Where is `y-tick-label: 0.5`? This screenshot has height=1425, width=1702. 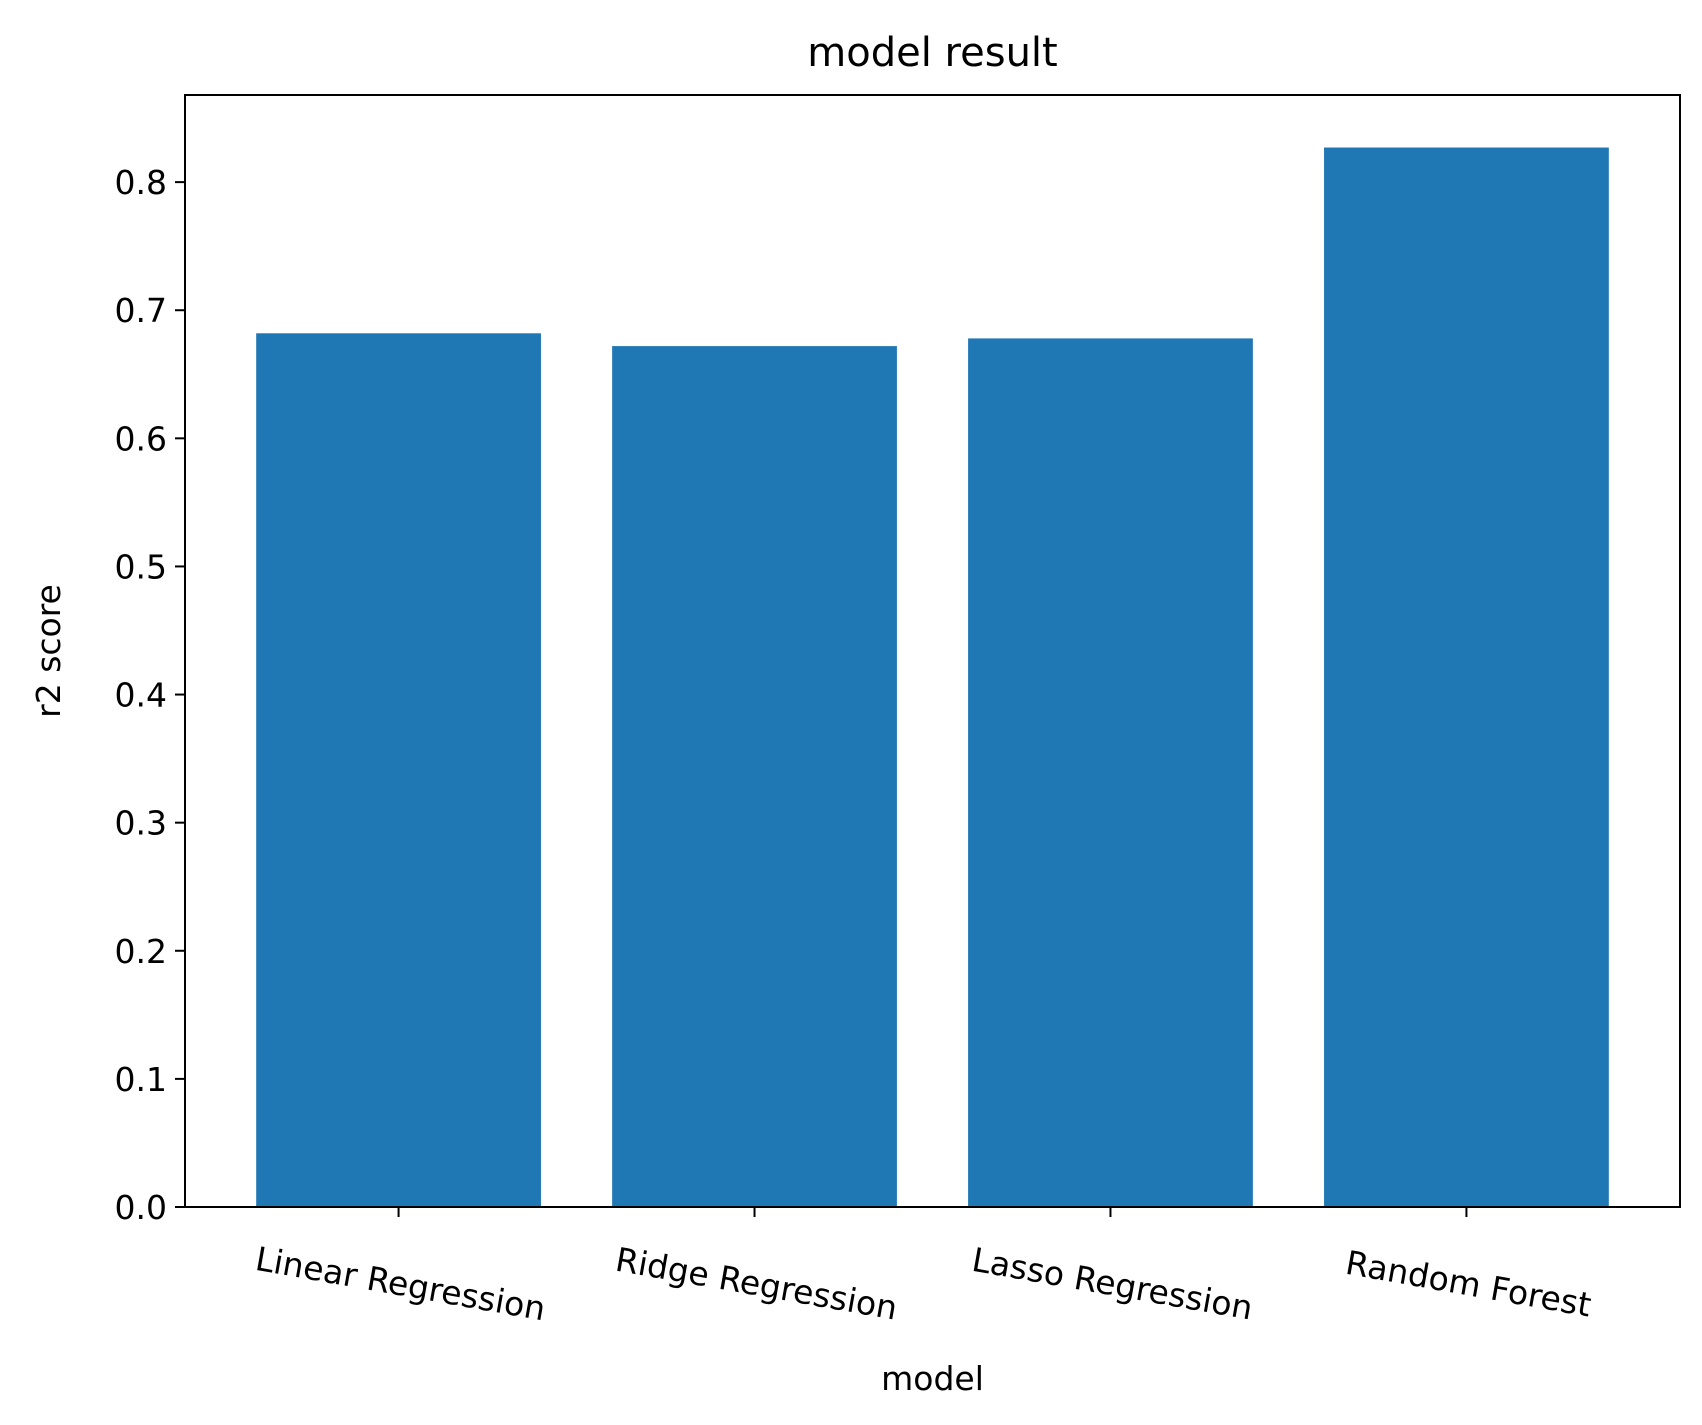
y-tick-label: 0.5 is located at coordinates (141, 566).